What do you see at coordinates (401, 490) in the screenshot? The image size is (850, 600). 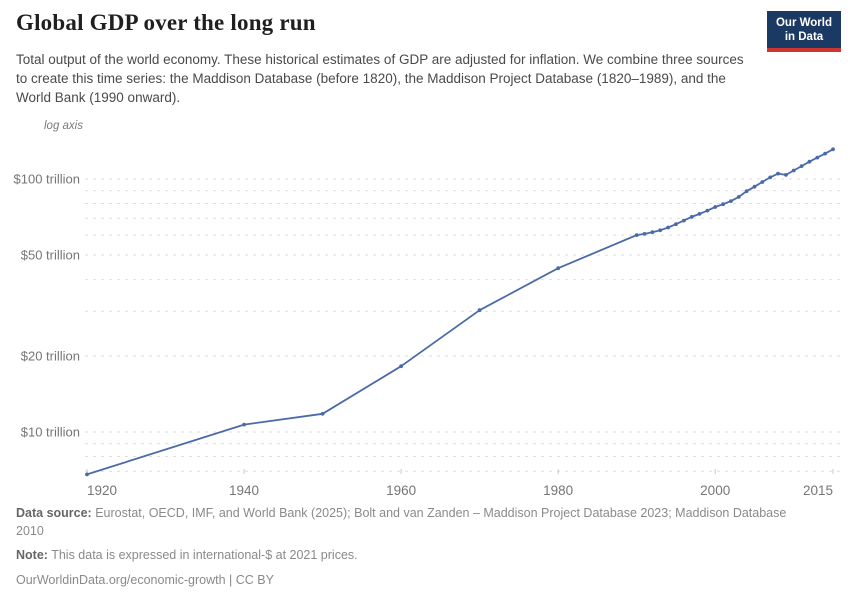 I see `x-axis-label: 1960` at bounding box center [401, 490].